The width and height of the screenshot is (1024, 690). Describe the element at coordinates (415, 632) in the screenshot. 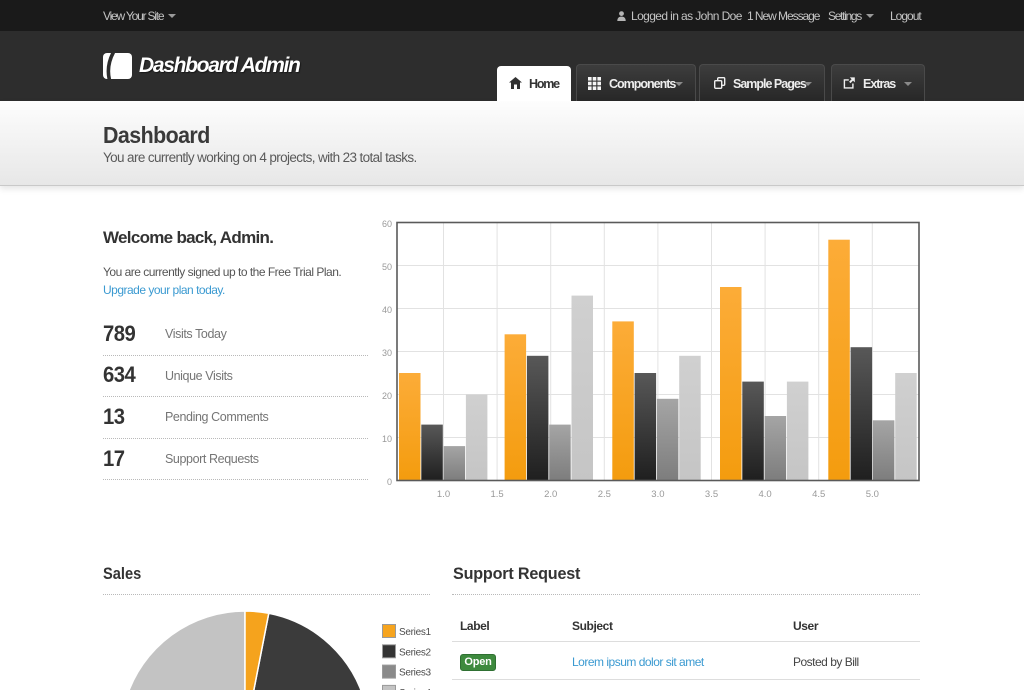

I see `svg-text: Series1` at that location.